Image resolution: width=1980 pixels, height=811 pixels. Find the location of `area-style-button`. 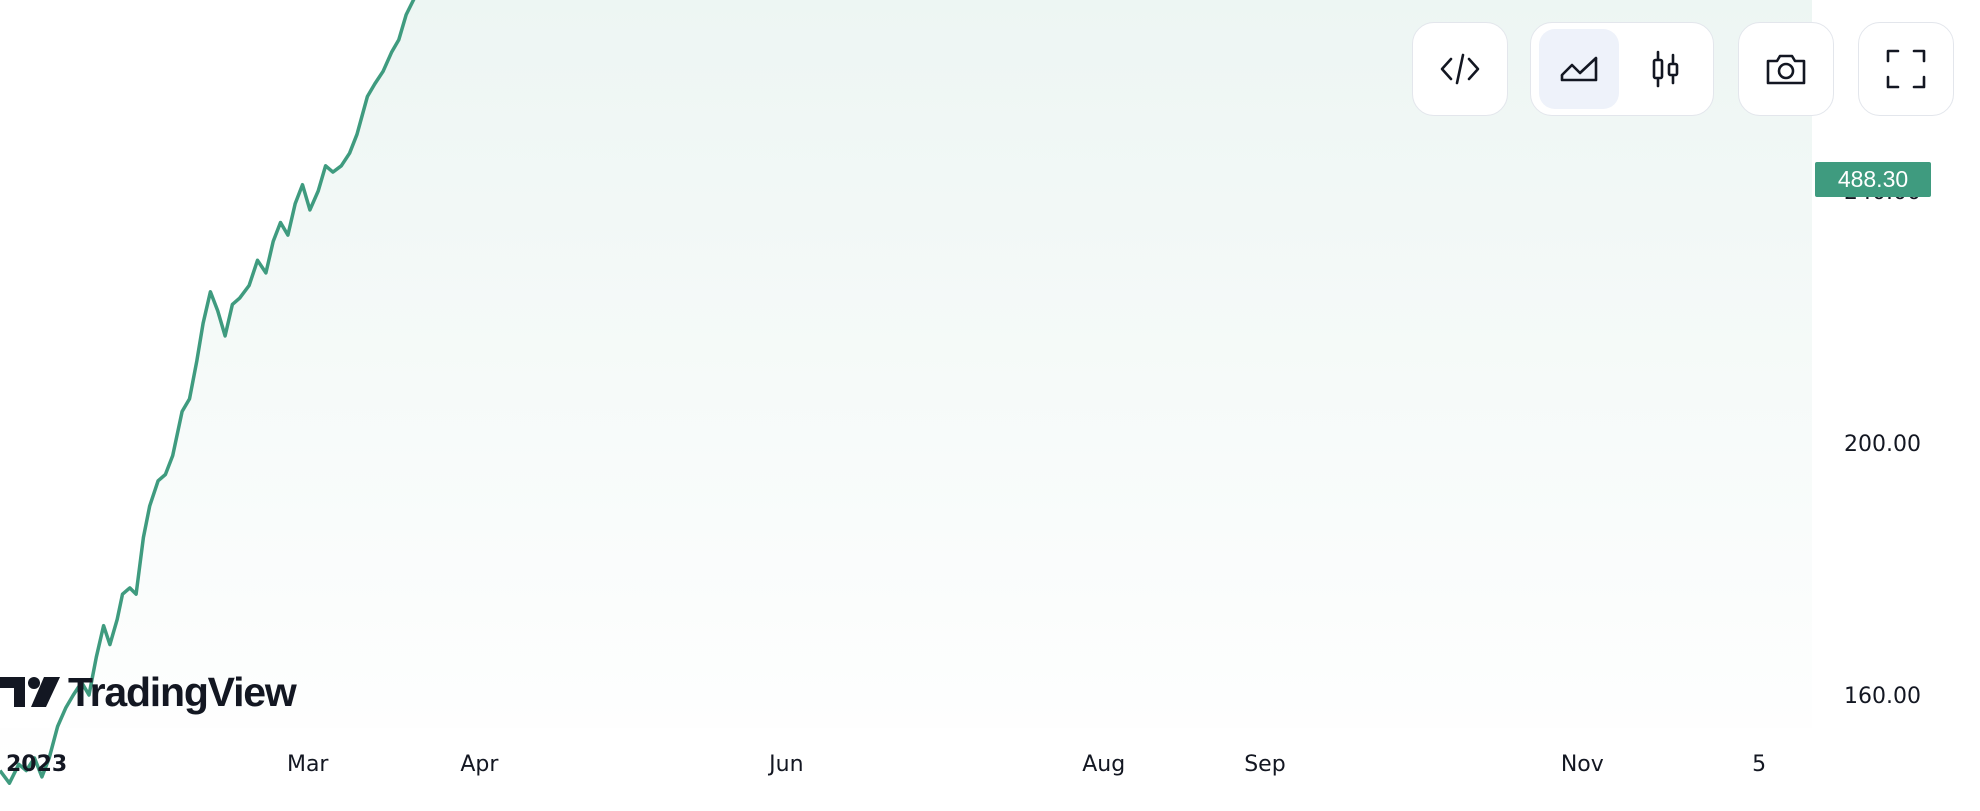

area-style-button is located at coordinates (1579, 69).